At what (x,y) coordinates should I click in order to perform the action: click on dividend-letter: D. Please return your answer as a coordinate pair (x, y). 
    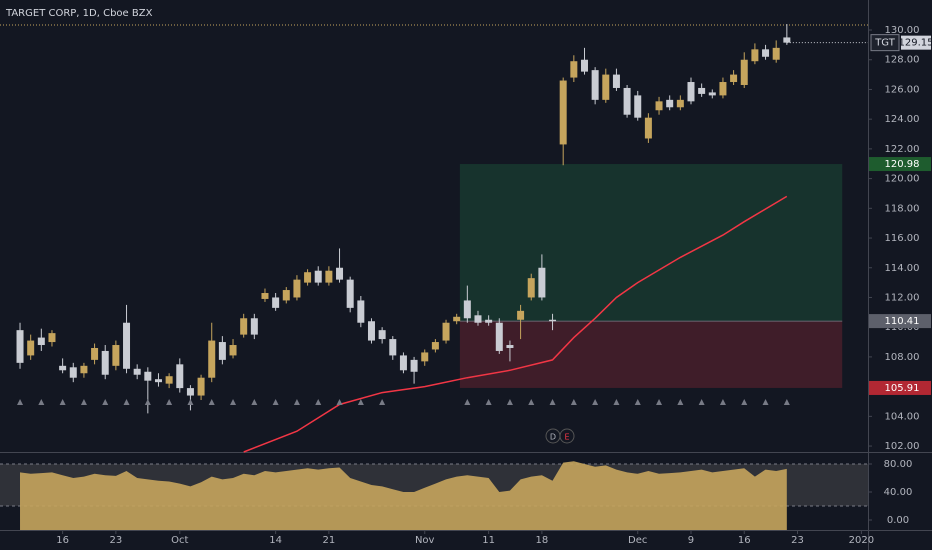
    Looking at the image, I should click on (553, 437).